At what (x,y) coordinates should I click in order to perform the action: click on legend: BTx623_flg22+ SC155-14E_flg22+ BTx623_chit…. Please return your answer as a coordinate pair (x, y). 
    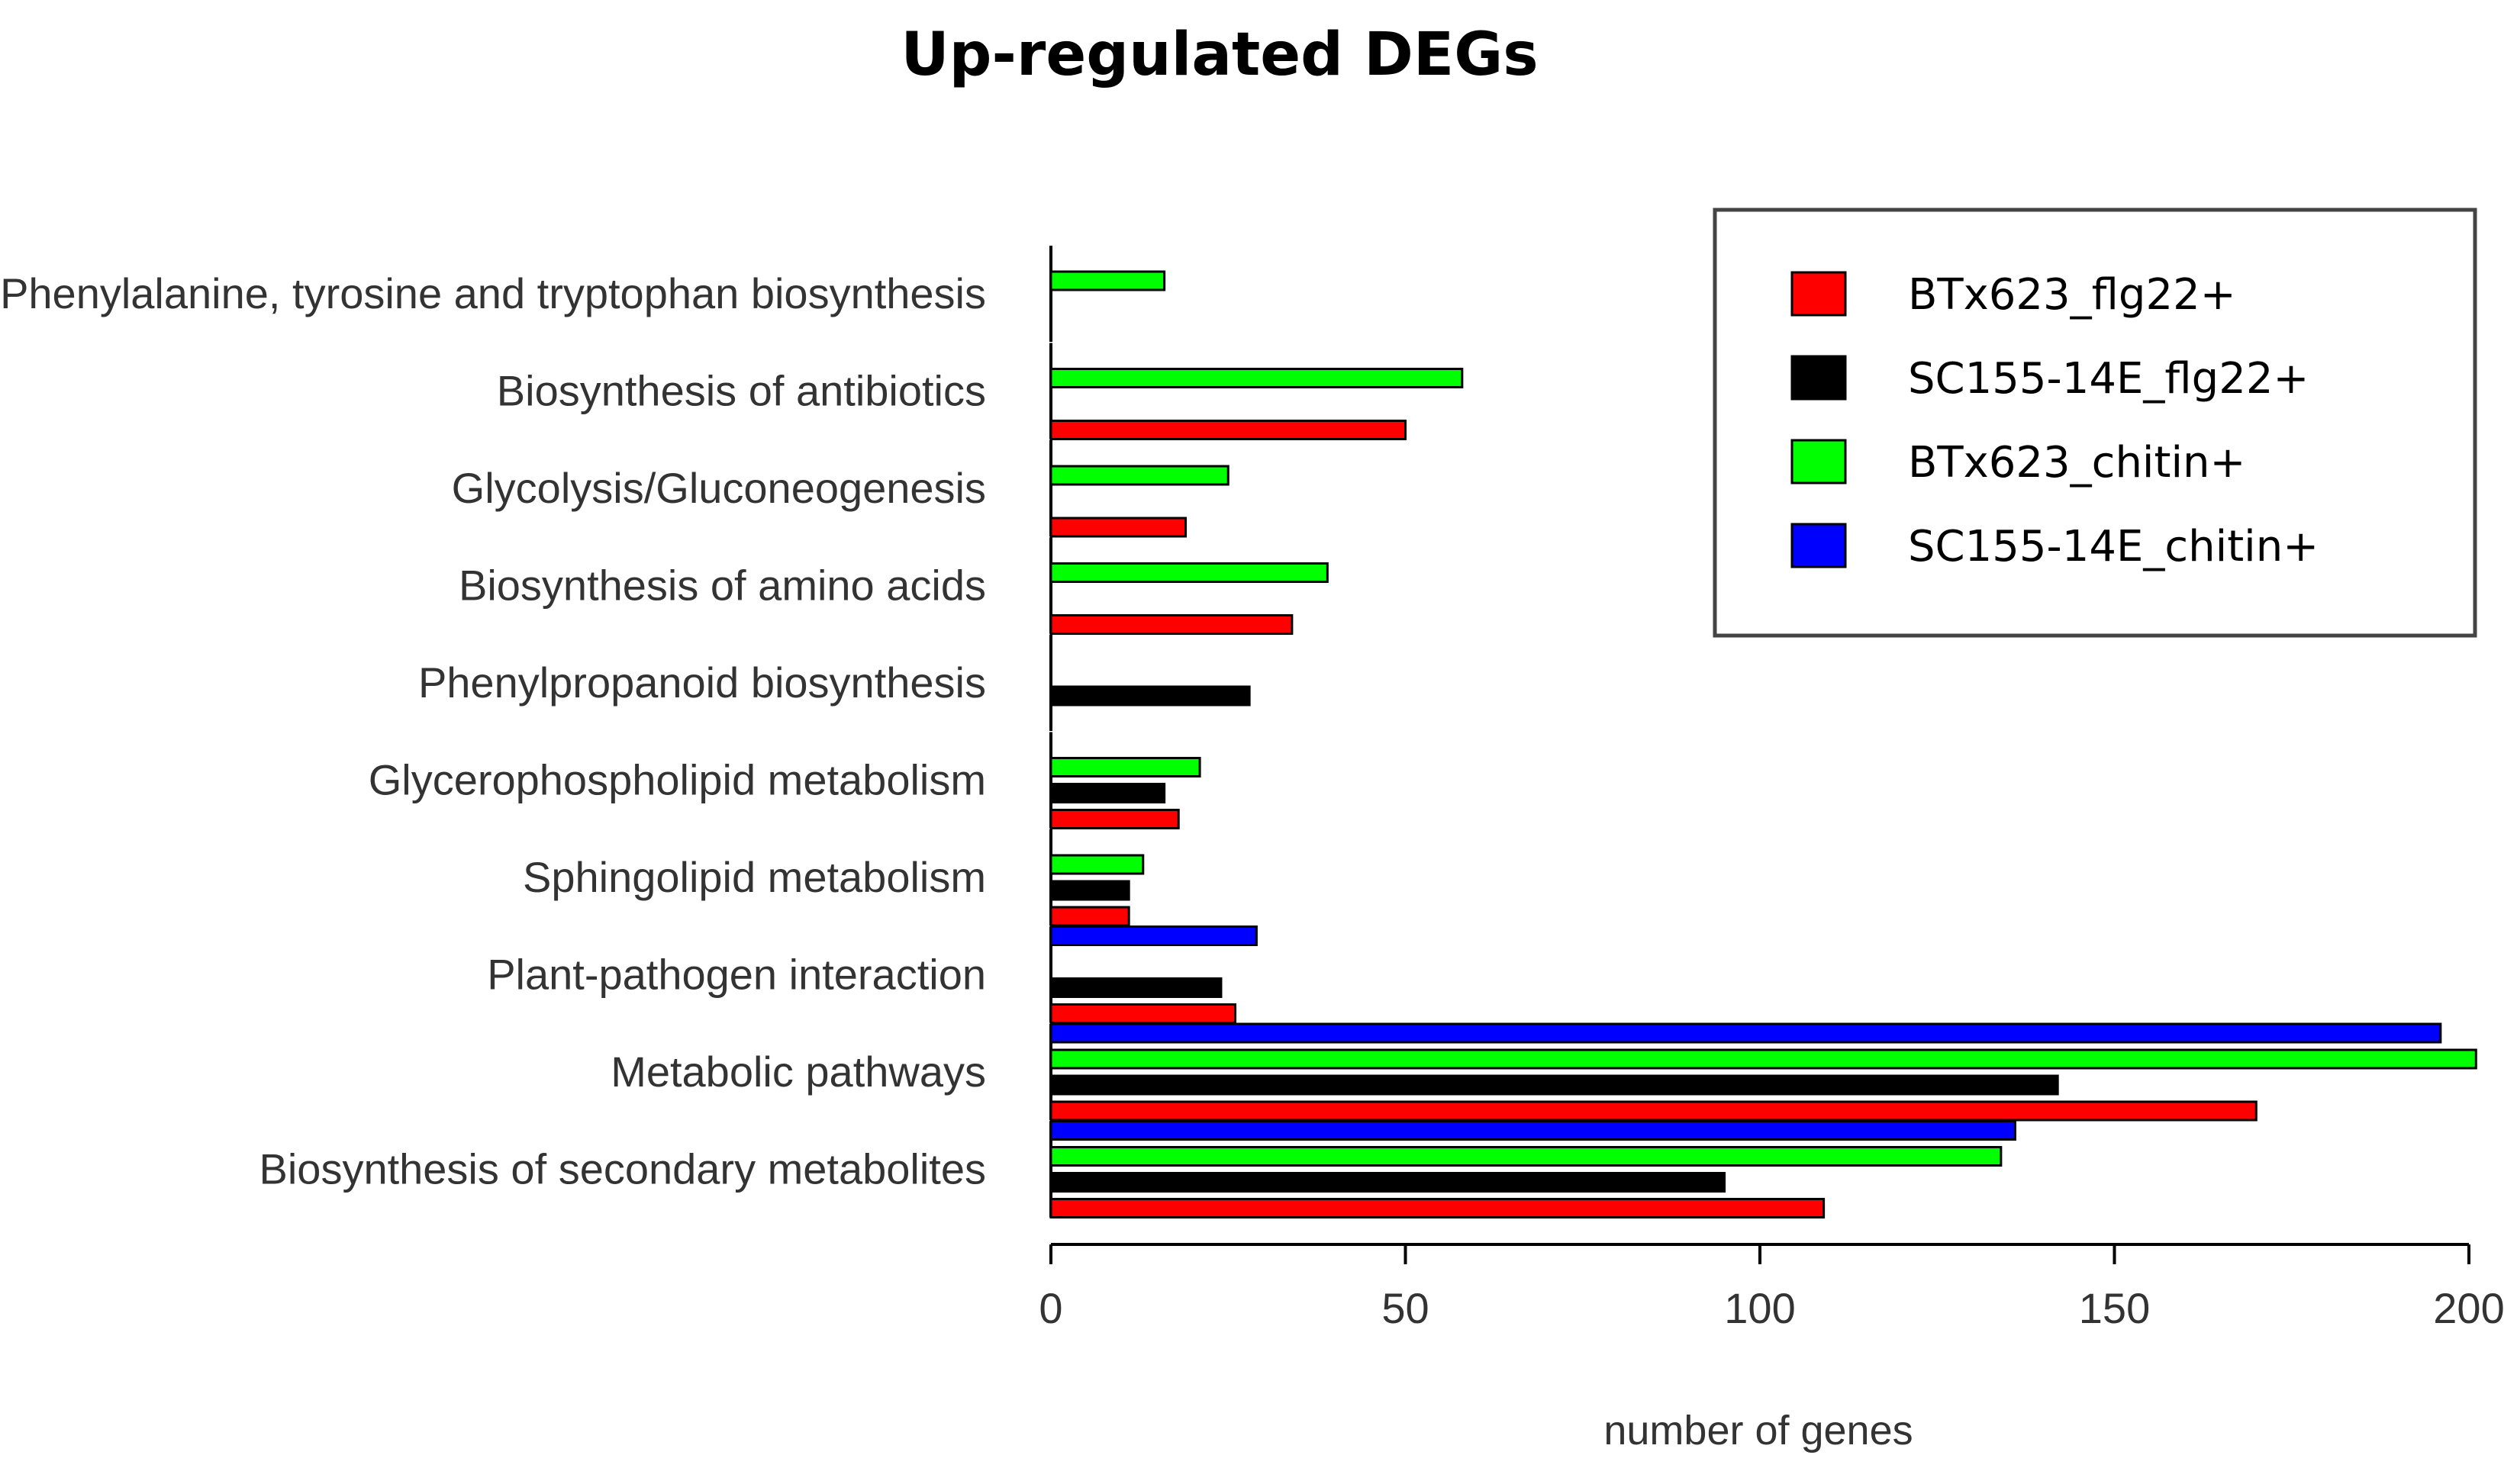
    Looking at the image, I should click on (2095, 423).